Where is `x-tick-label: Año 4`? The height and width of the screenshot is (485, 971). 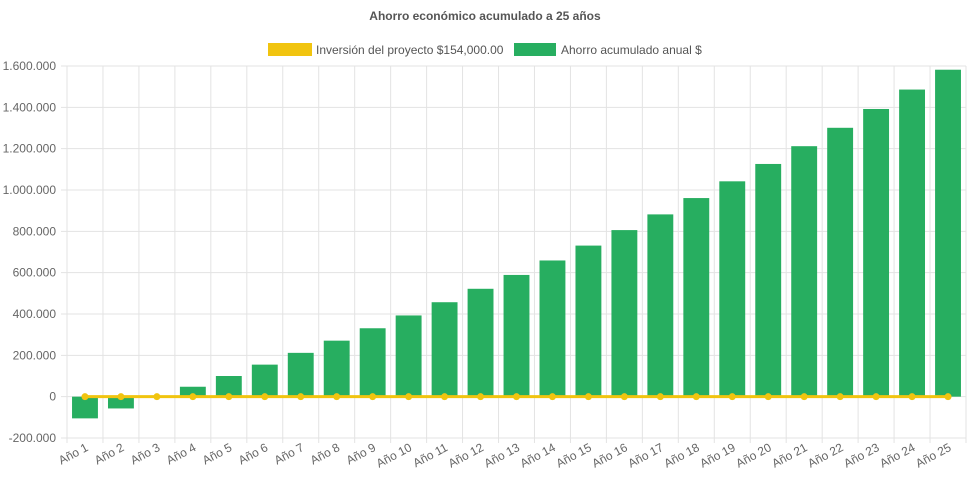
x-tick-label: Año 4 is located at coordinates (181, 453).